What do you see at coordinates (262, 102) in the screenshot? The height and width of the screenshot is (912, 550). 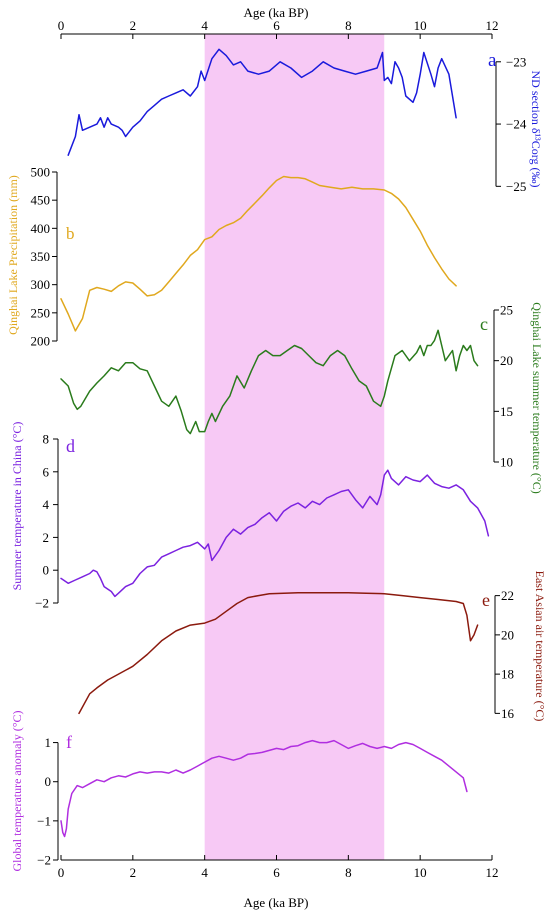 I see `panel-a-series-line` at bounding box center [262, 102].